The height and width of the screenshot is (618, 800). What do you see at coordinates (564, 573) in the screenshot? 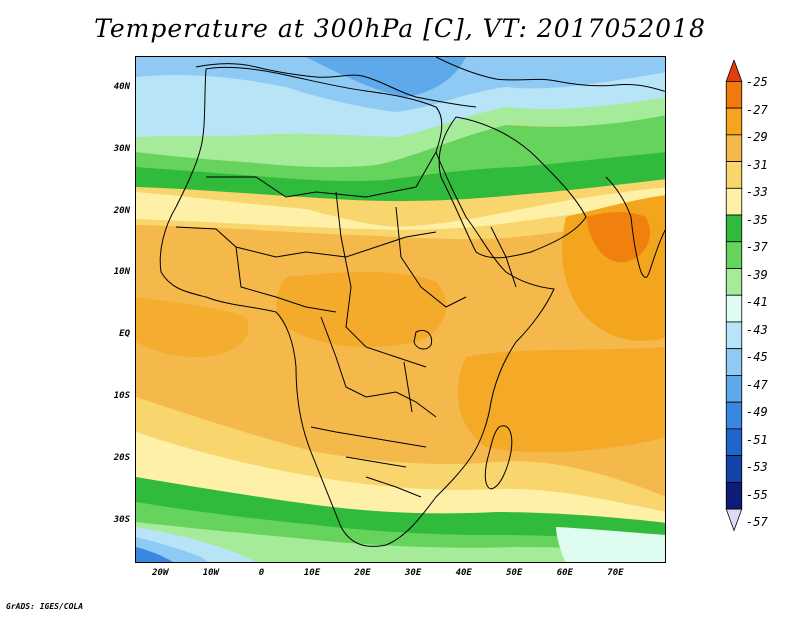
I see `lon-tick-label: 60E` at bounding box center [564, 573].